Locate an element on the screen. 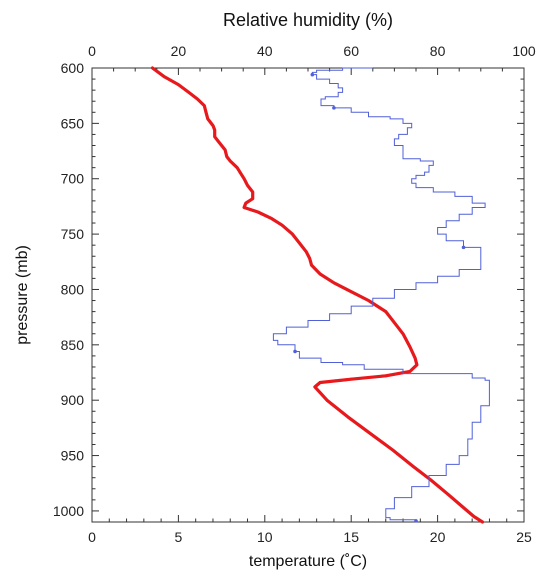  top-axis-ticks: 0 20 40 60 80 100 is located at coordinates (312, 59).